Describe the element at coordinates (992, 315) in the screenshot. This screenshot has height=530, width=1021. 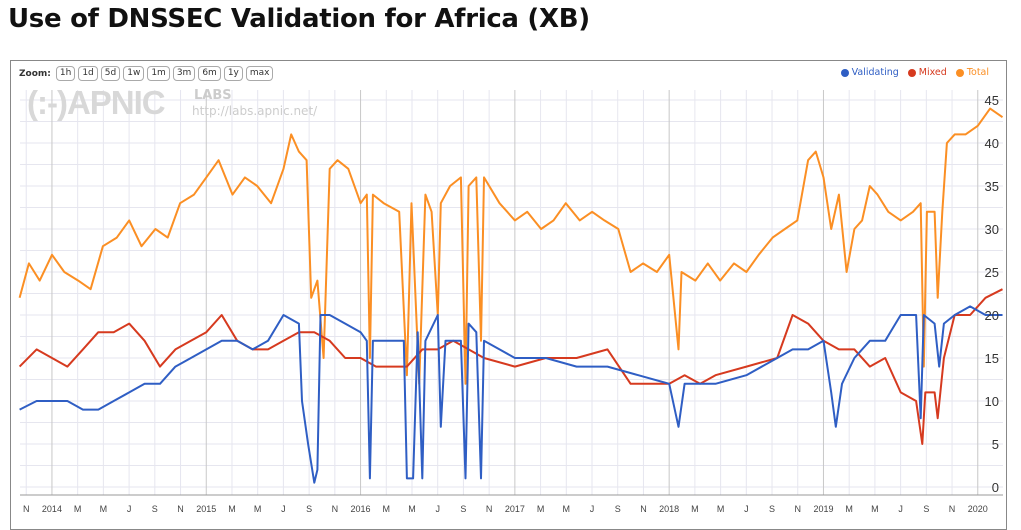
I see `y-tick-label: 20` at that location.